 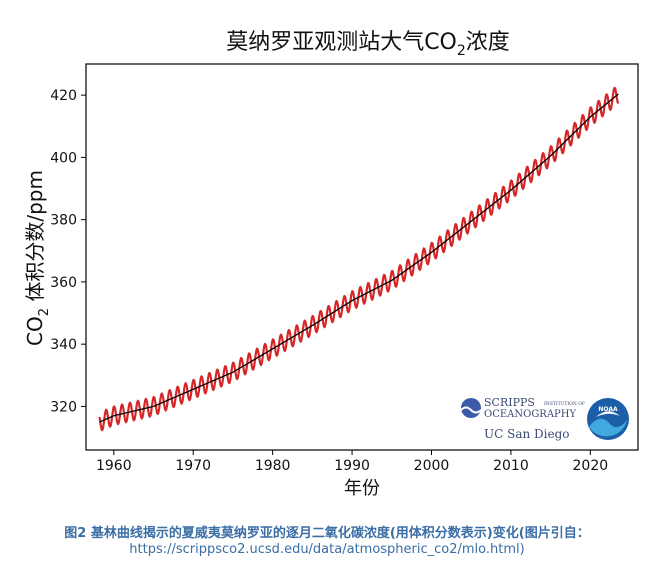 What do you see at coordinates (273, 466) in the screenshot?
I see `x-tick-label: 1980` at bounding box center [273, 466].